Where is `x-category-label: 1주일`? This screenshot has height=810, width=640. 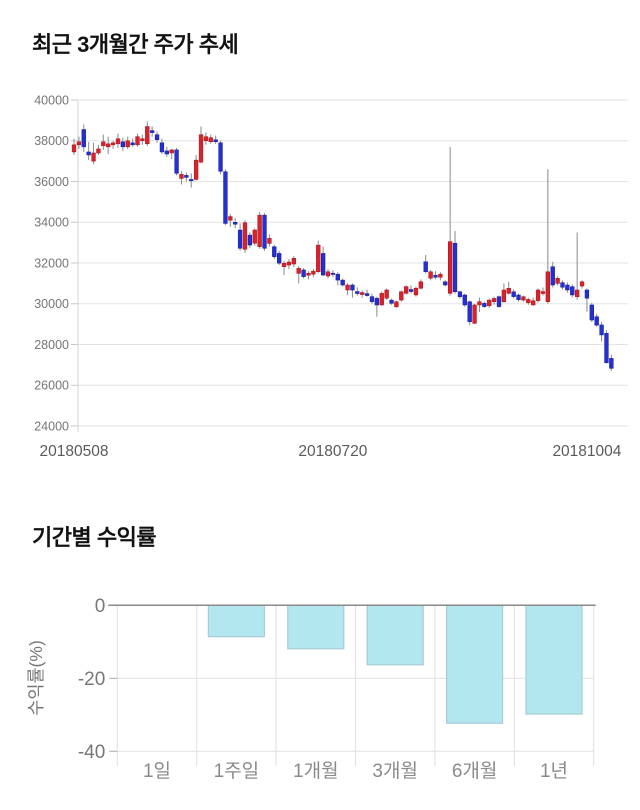
x-category-label: 1주일 is located at coordinates (237, 771).